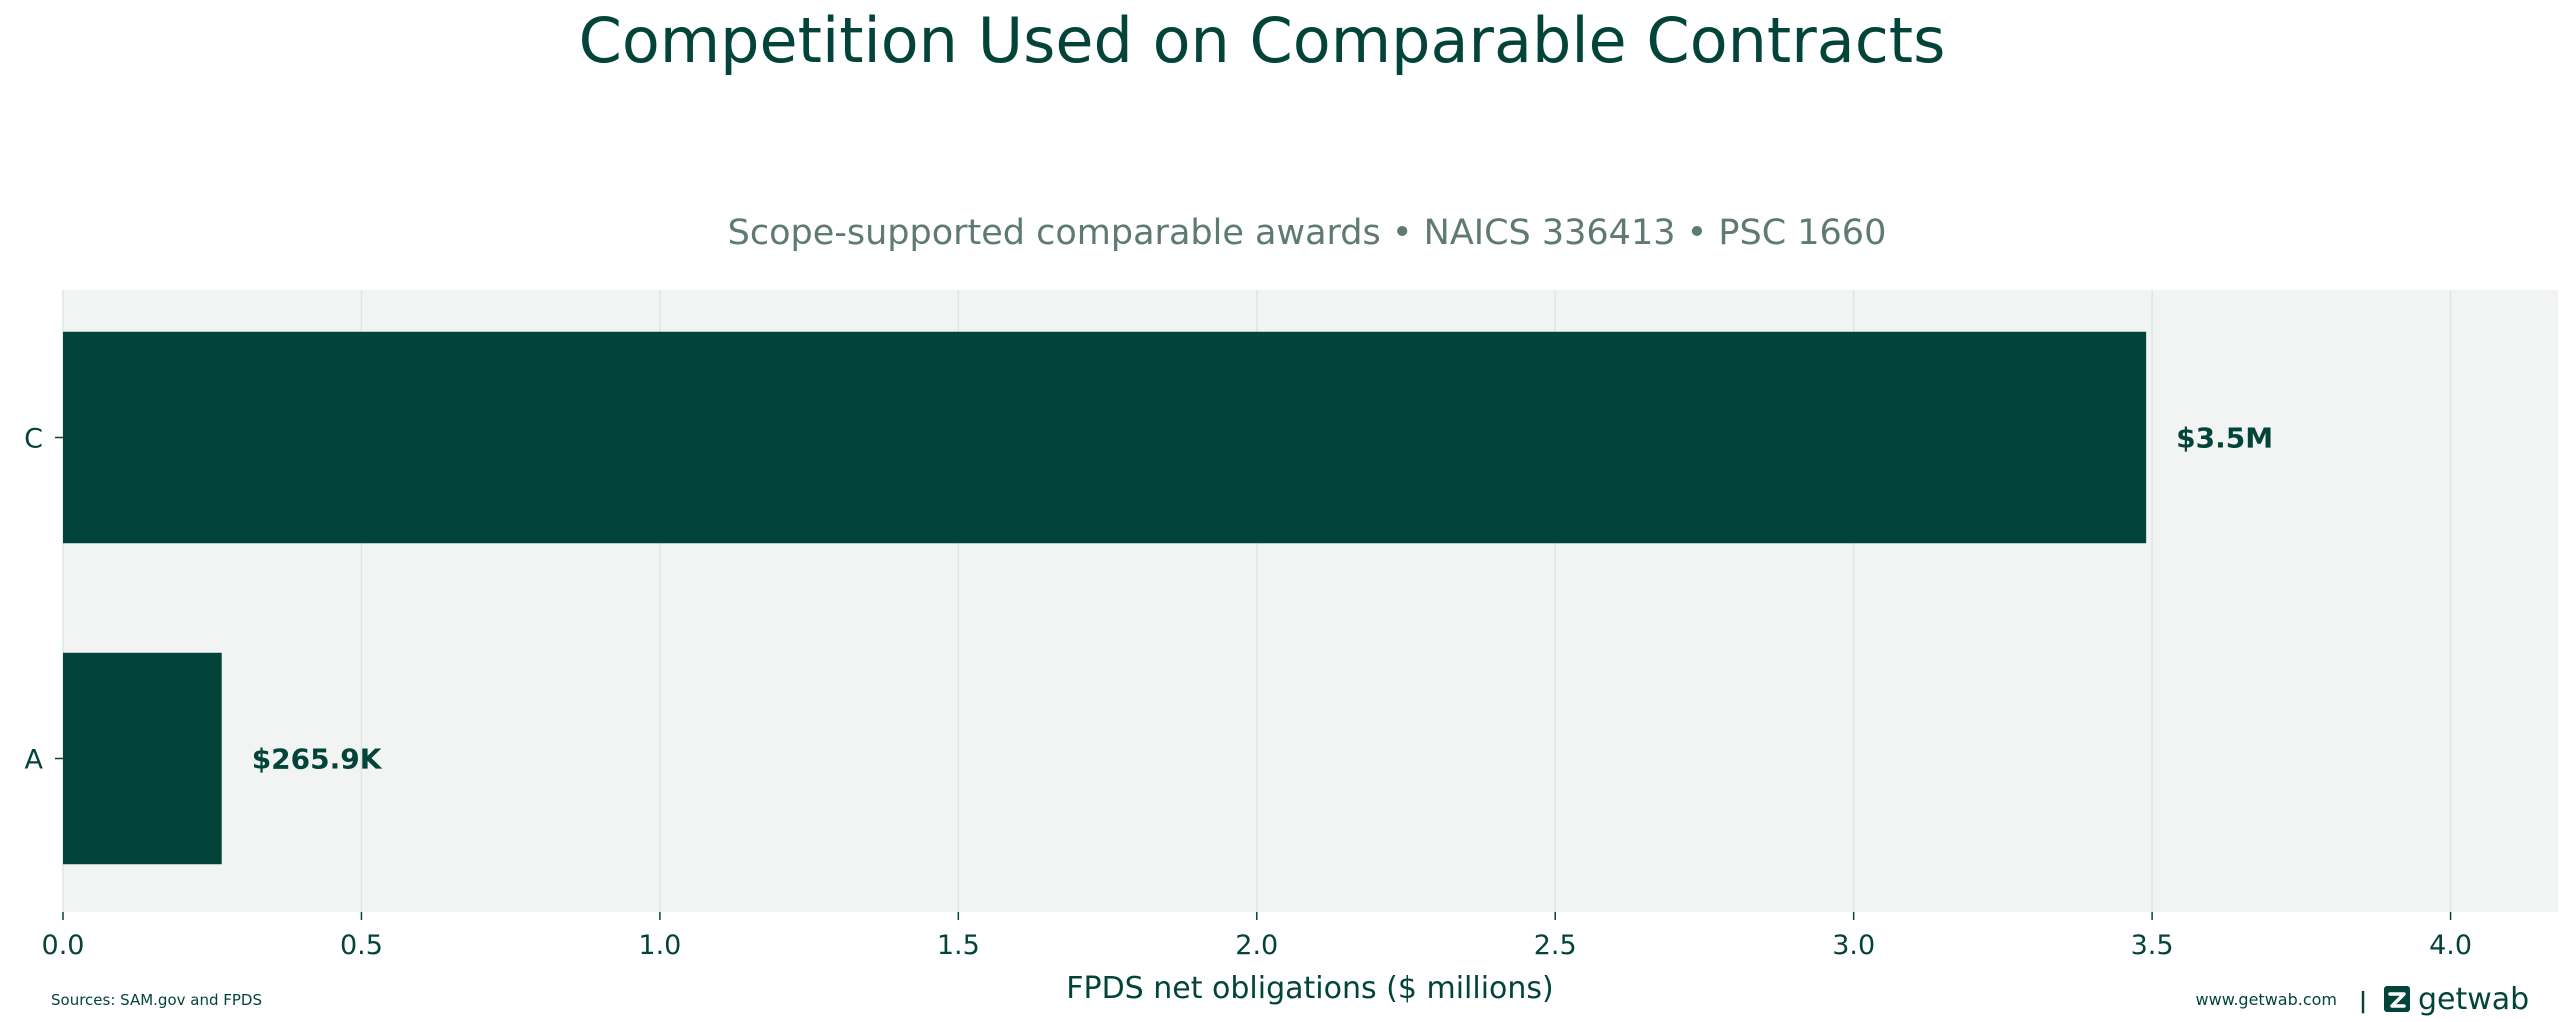 The height and width of the screenshot is (1022, 2565). What do you see at coordinates (2152, 945) in the screenshot?
I see `x-tick-label: 3.5` at bounding box center [2152, 945].